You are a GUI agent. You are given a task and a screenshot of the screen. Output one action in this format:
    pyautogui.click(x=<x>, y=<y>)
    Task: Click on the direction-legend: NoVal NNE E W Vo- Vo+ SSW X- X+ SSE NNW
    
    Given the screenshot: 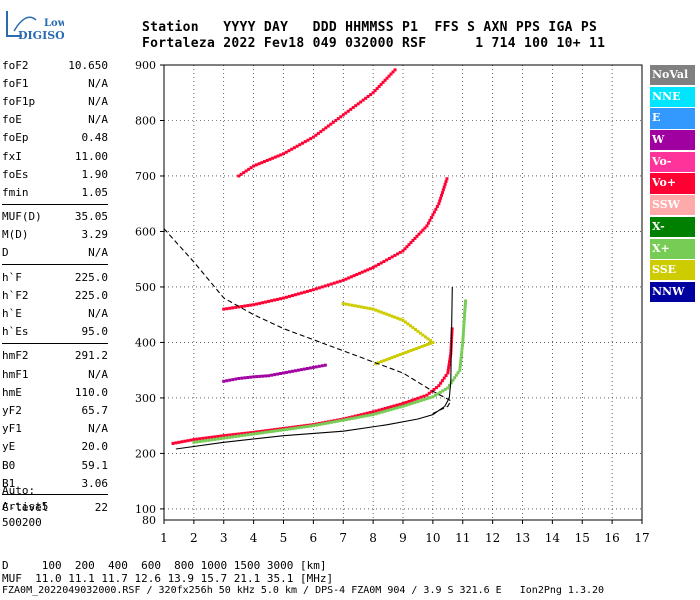 What is the action you would take?
    pyautogui.click(x=672, y=184)
    